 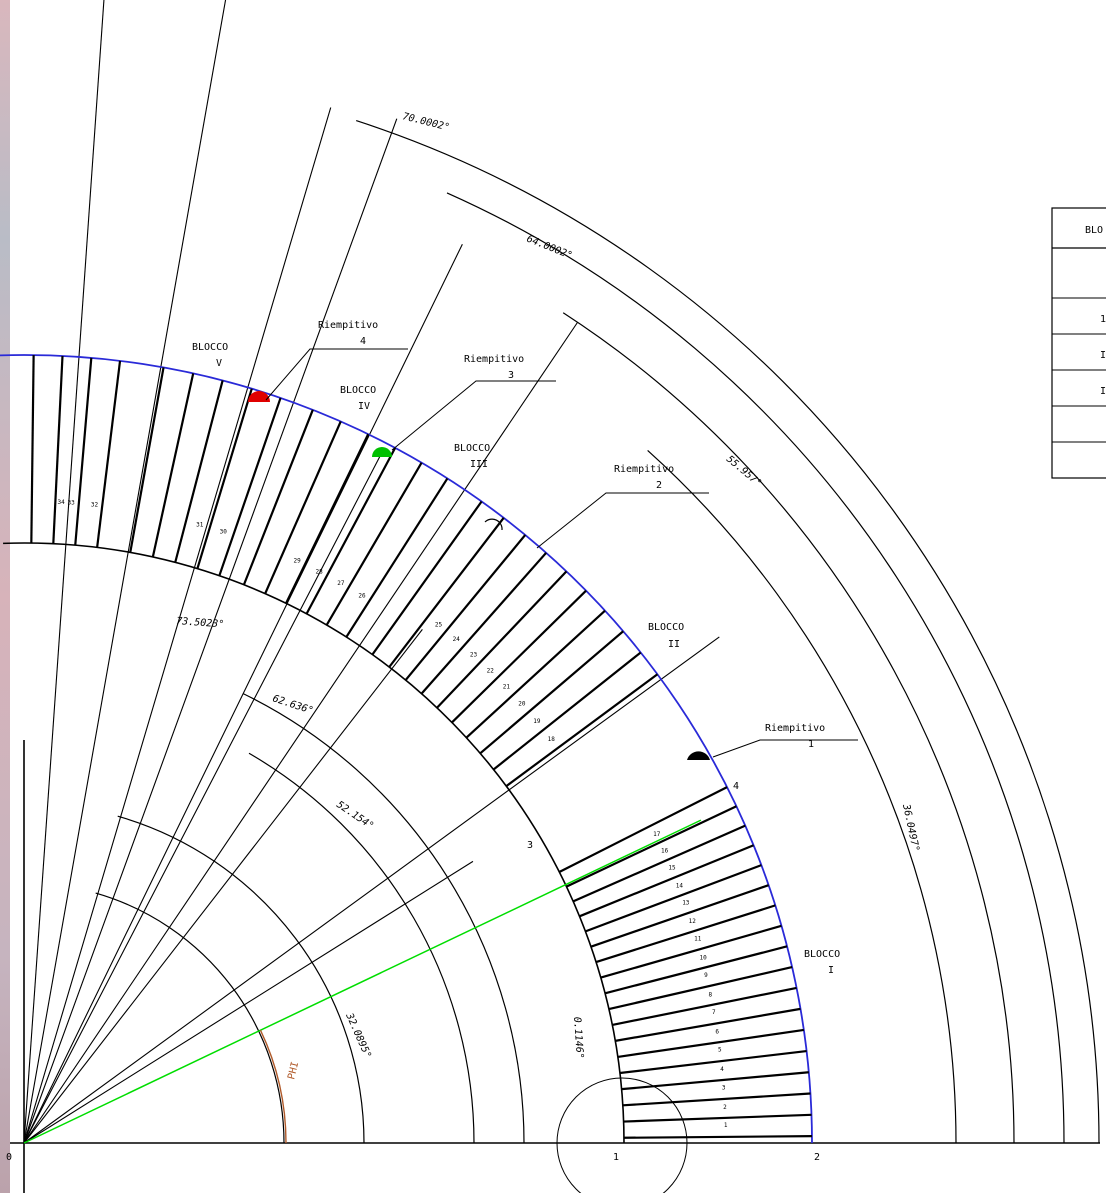 I want to click on angle-52: 52.154°, so click(x=354, y=815).